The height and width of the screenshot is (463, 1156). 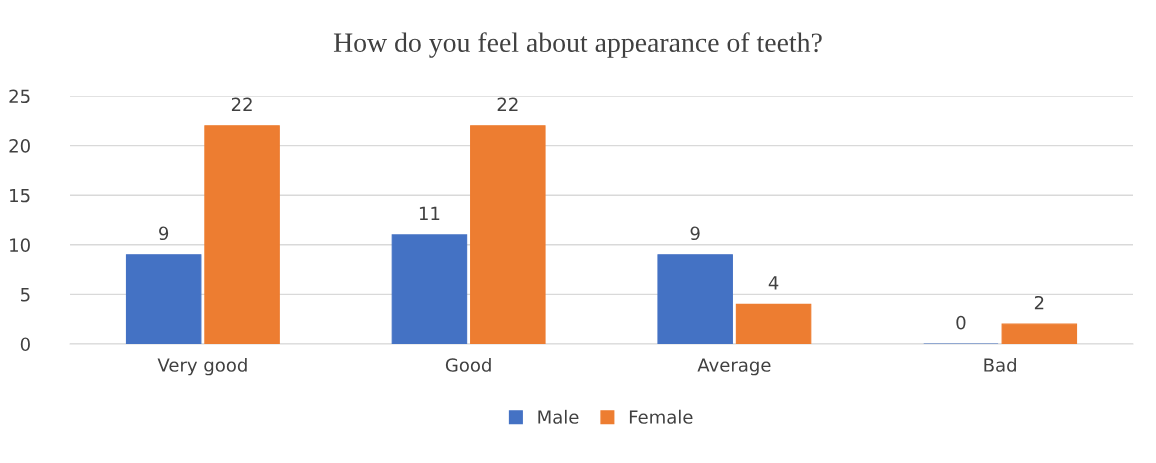 I want to click on y-tick-label: 10, so click(x=20, y=245).